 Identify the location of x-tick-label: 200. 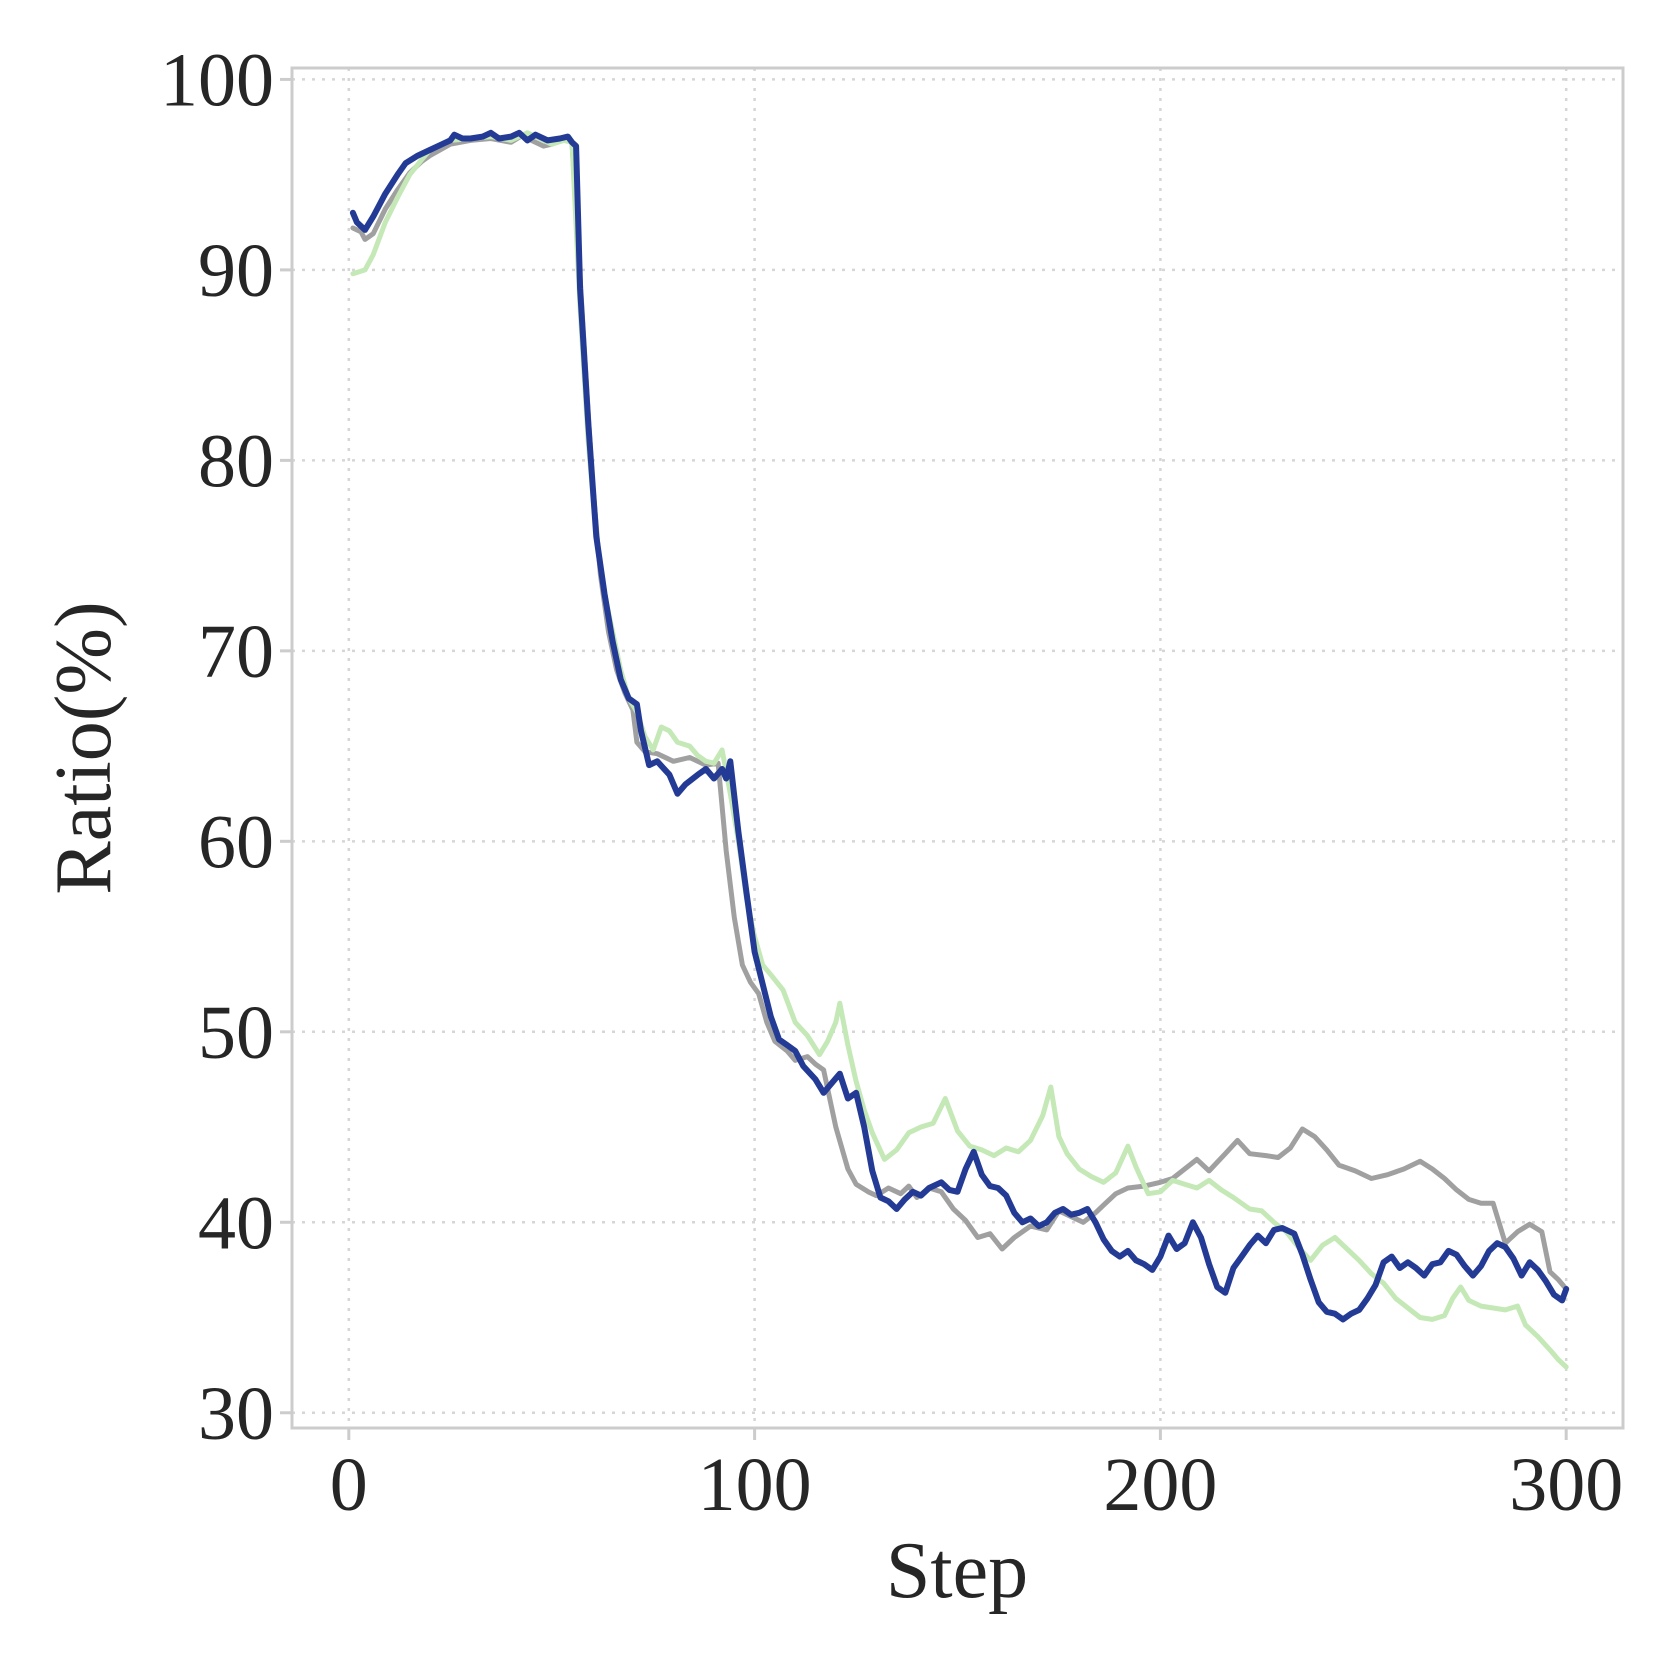
(1160, 1485).